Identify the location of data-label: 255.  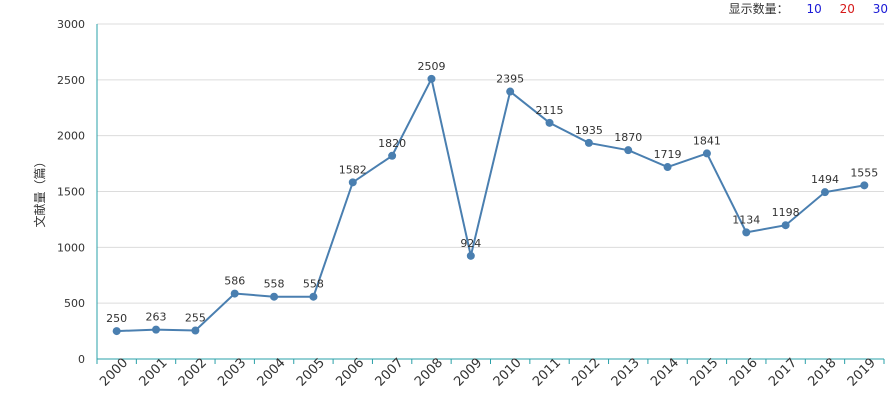
(195, 318).